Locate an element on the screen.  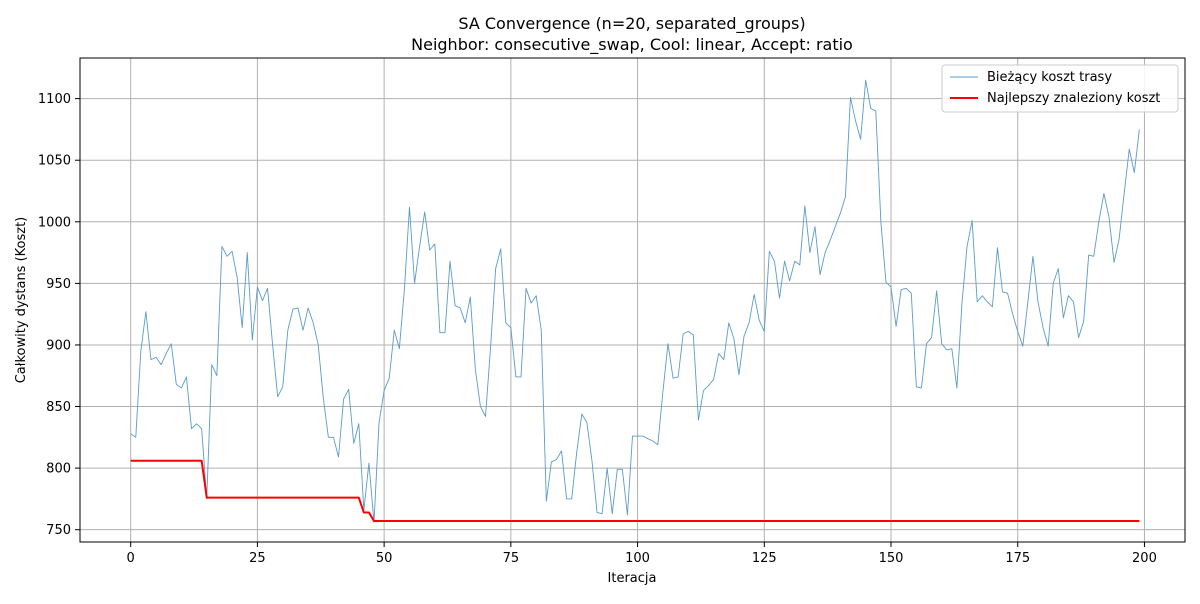
series-line-best-cost is located at coordinates (635, 491).